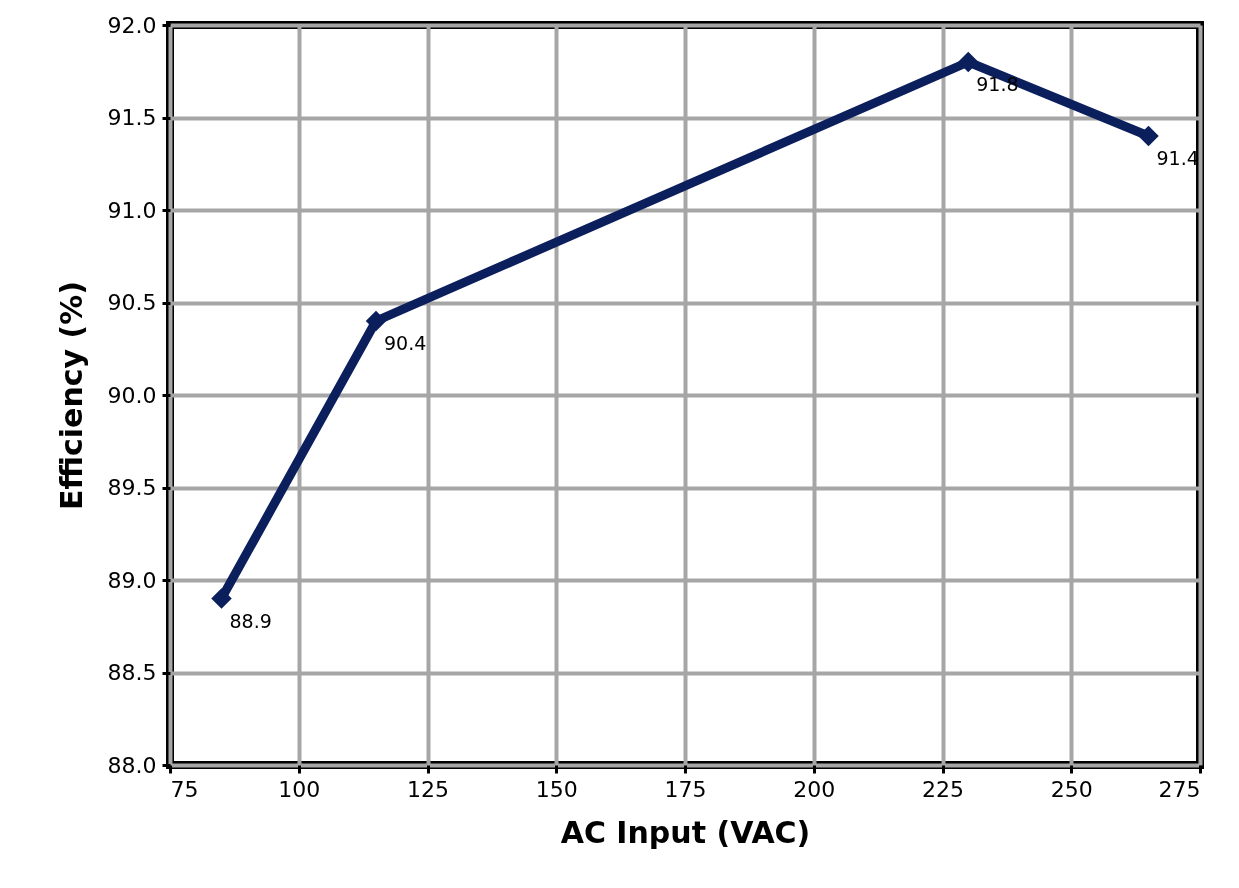 The width and height of the screenshot is (1239, 888). Describe the element at coordinates (132, 395) in the screenshot. I see `y-tick-label: 90.0` at that location.